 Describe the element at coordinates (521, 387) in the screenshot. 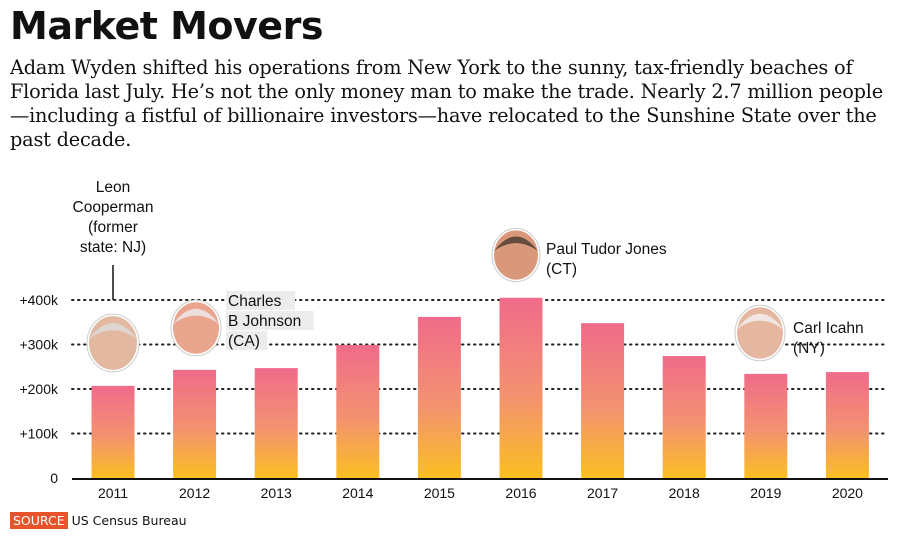

I see `bar-2016` at that location.